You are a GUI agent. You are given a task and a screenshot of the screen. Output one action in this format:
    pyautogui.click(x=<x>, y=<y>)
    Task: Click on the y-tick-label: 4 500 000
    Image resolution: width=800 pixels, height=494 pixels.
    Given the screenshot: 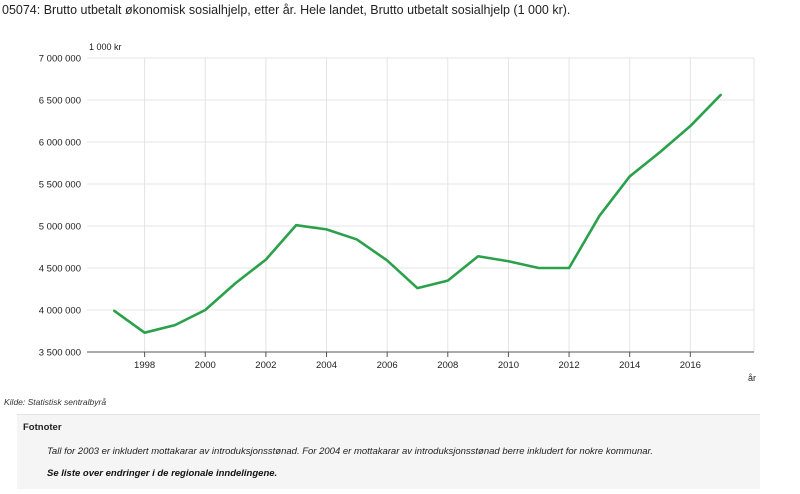 What is the action you would take?
    pyautogui.click(x=60, y=269)
    